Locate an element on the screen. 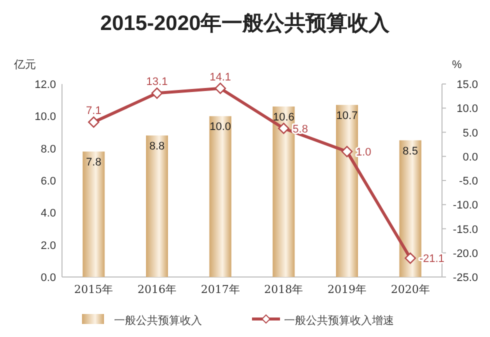 The image size is (490, 337). y2-axis-title: % is located at coordinates (457, 65).